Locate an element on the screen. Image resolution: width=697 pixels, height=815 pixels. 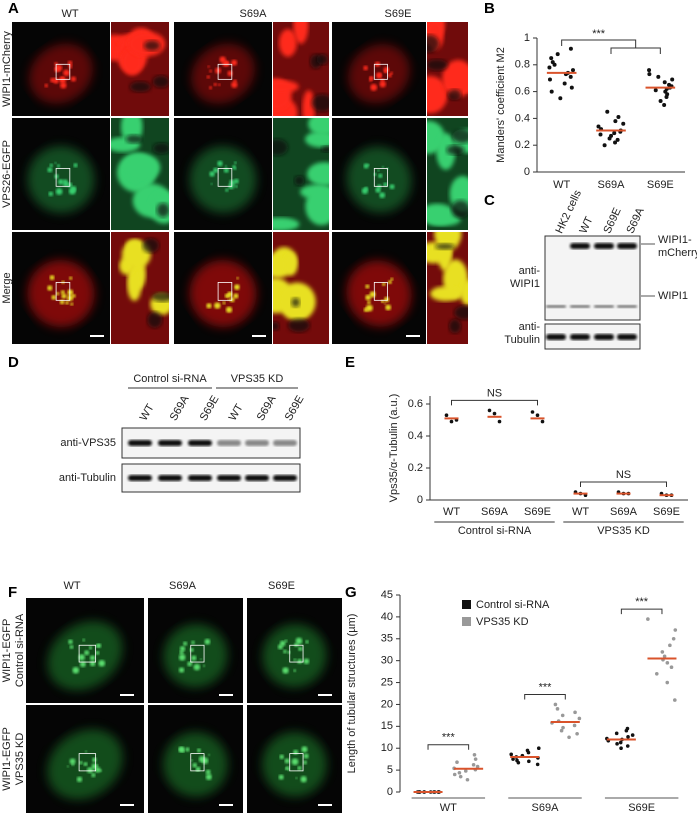
column-header: S69A is located at coordinates (254, 14).